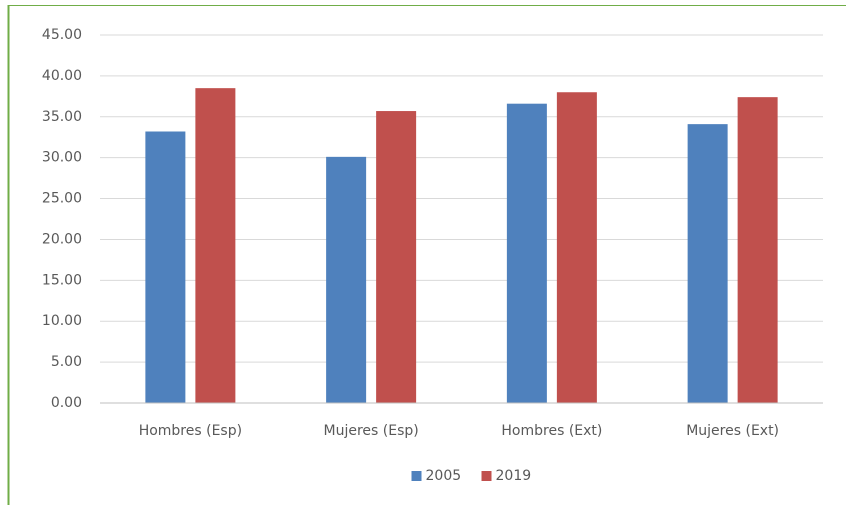  I want to click on y-tick-label: 5.00, so click(66, 362).